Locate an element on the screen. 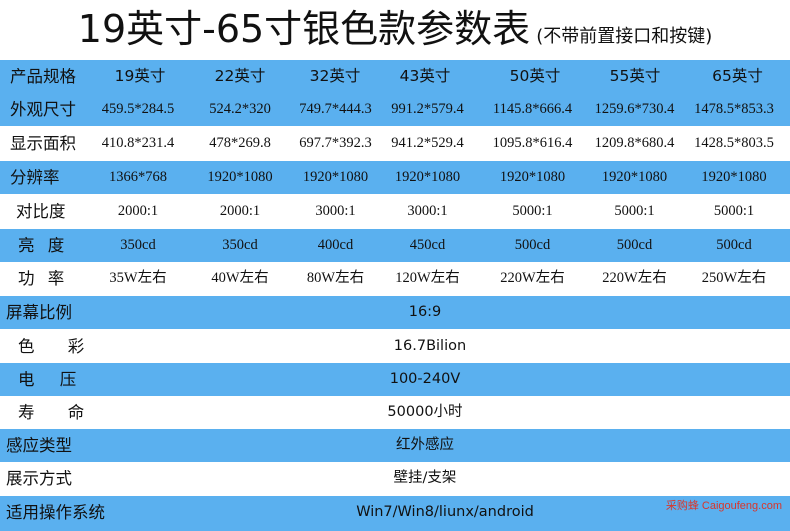 The image size is (790, 531). table-row-sensing-type: 感应类型 红外感应 is located at coordinates (395, 445).